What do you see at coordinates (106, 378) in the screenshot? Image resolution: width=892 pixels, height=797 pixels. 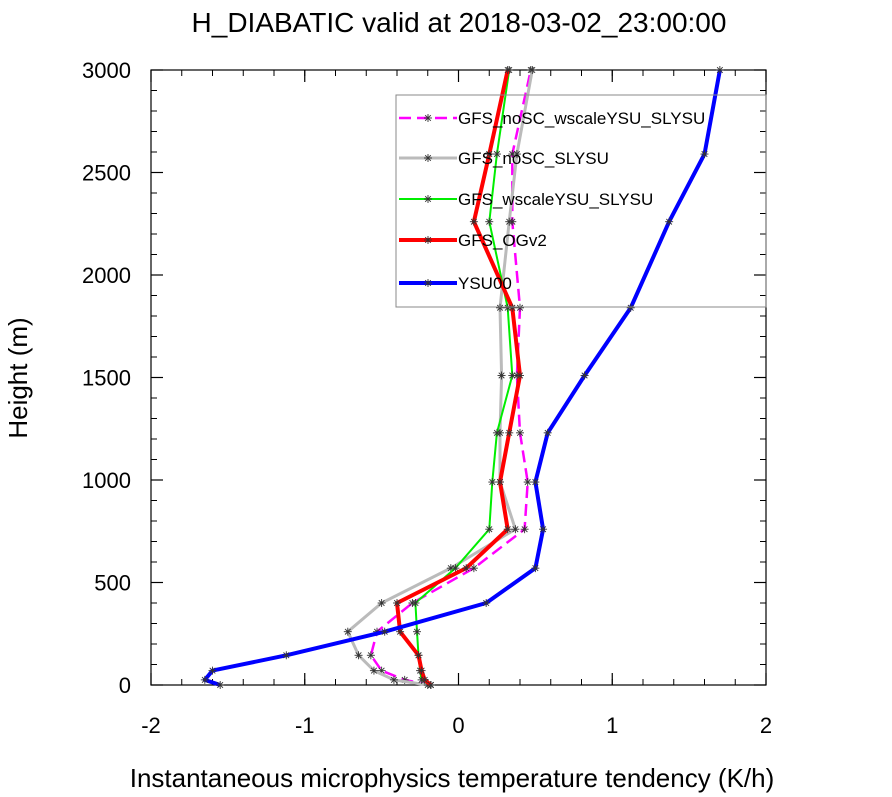 I see `y-tick-label: 1500` at bounding box center [106, 378].